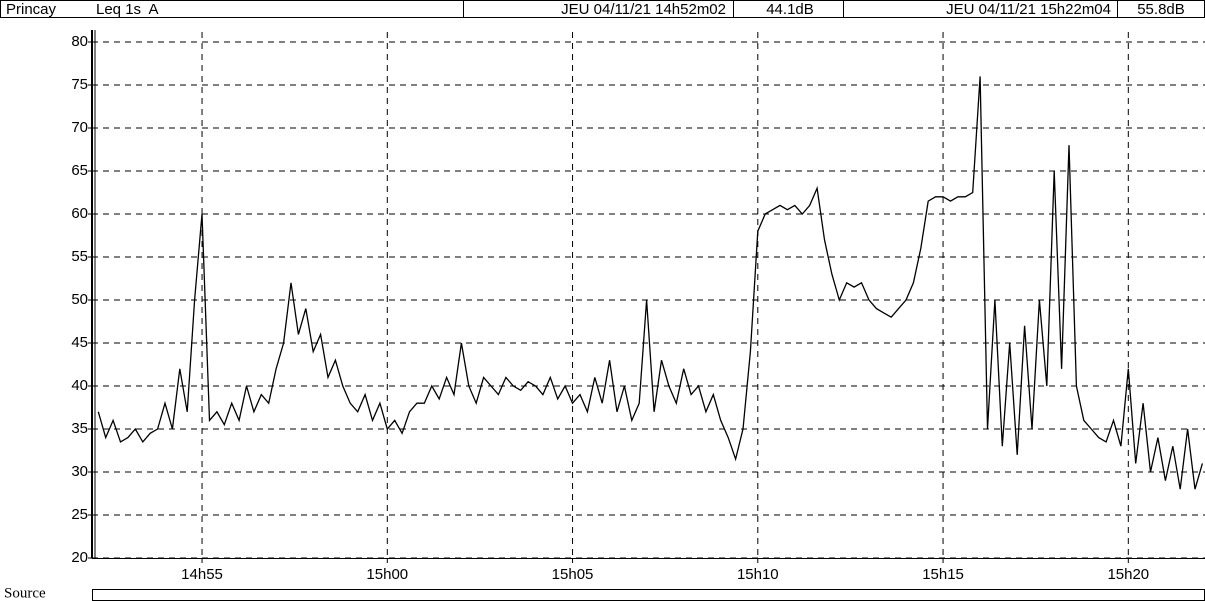  I want to click on y-tick-label: 25, so click(79, 514).